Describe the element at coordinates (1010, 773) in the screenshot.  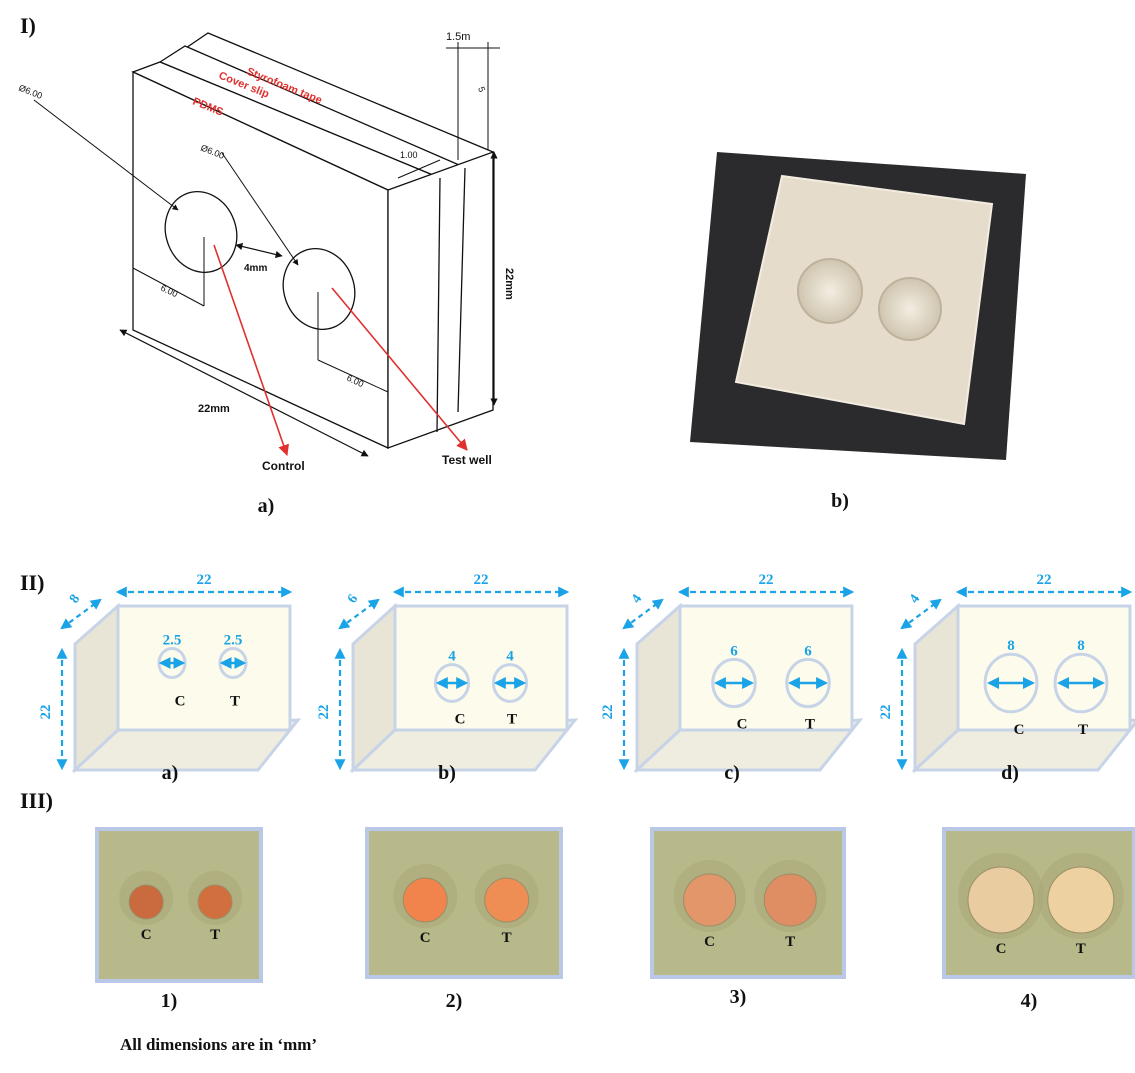
I see `variant-caption: d)` at that location.